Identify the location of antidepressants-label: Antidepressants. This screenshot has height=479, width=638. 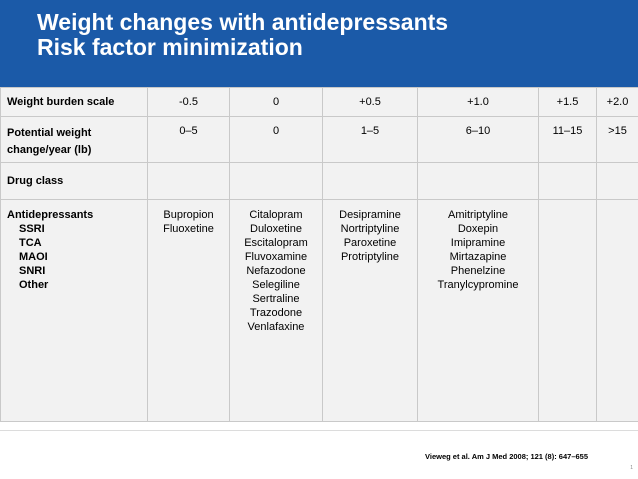
(50, 215).